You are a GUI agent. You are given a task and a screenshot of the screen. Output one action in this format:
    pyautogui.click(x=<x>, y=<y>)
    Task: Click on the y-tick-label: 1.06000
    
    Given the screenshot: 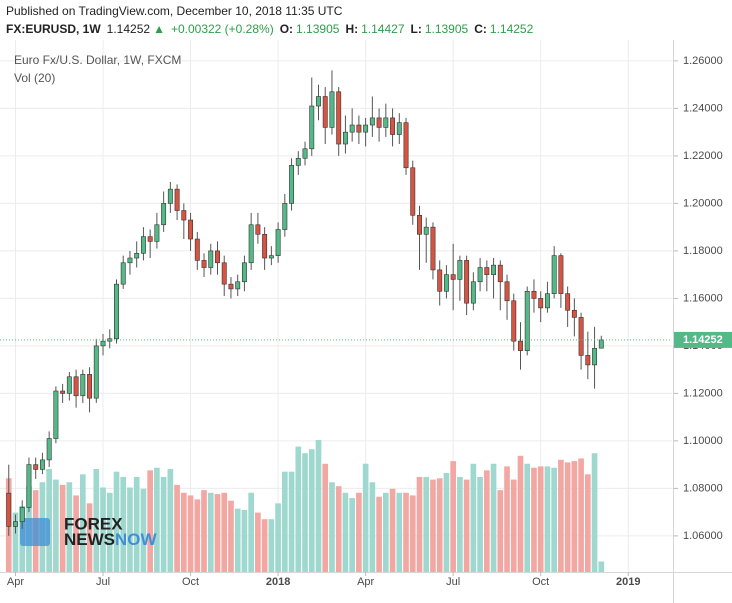 What is the action you would take?
    pyautogui.click(x=703, y=536)
    